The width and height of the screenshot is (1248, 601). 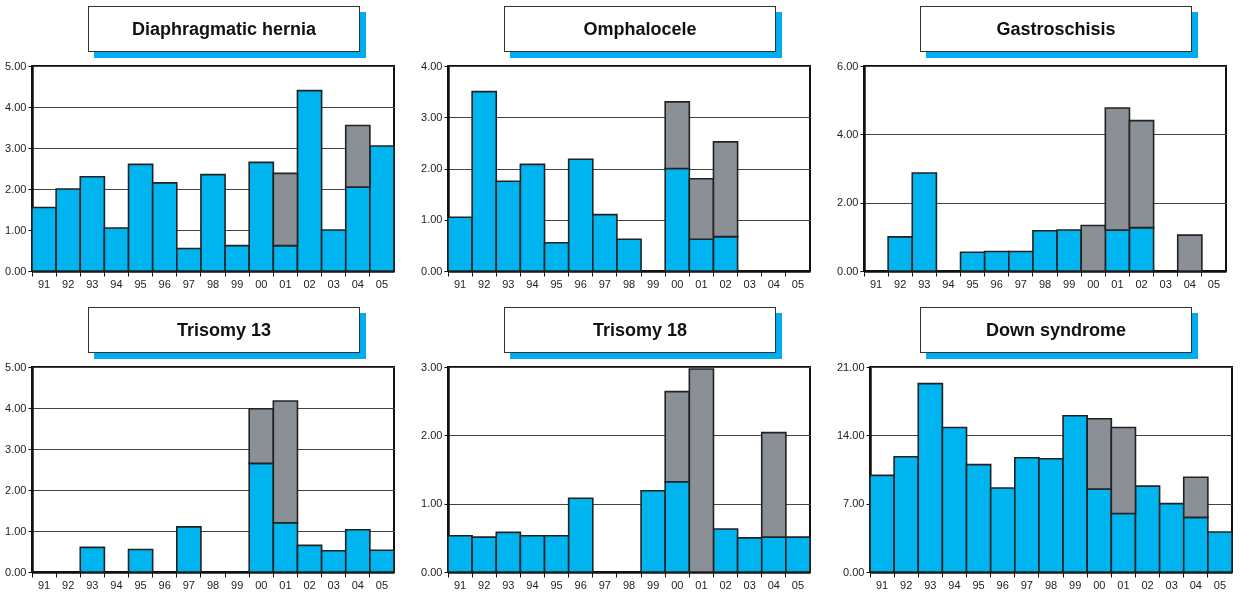 I want to click on chart-title: Gastroschisis, so click(x=1056, y=29).